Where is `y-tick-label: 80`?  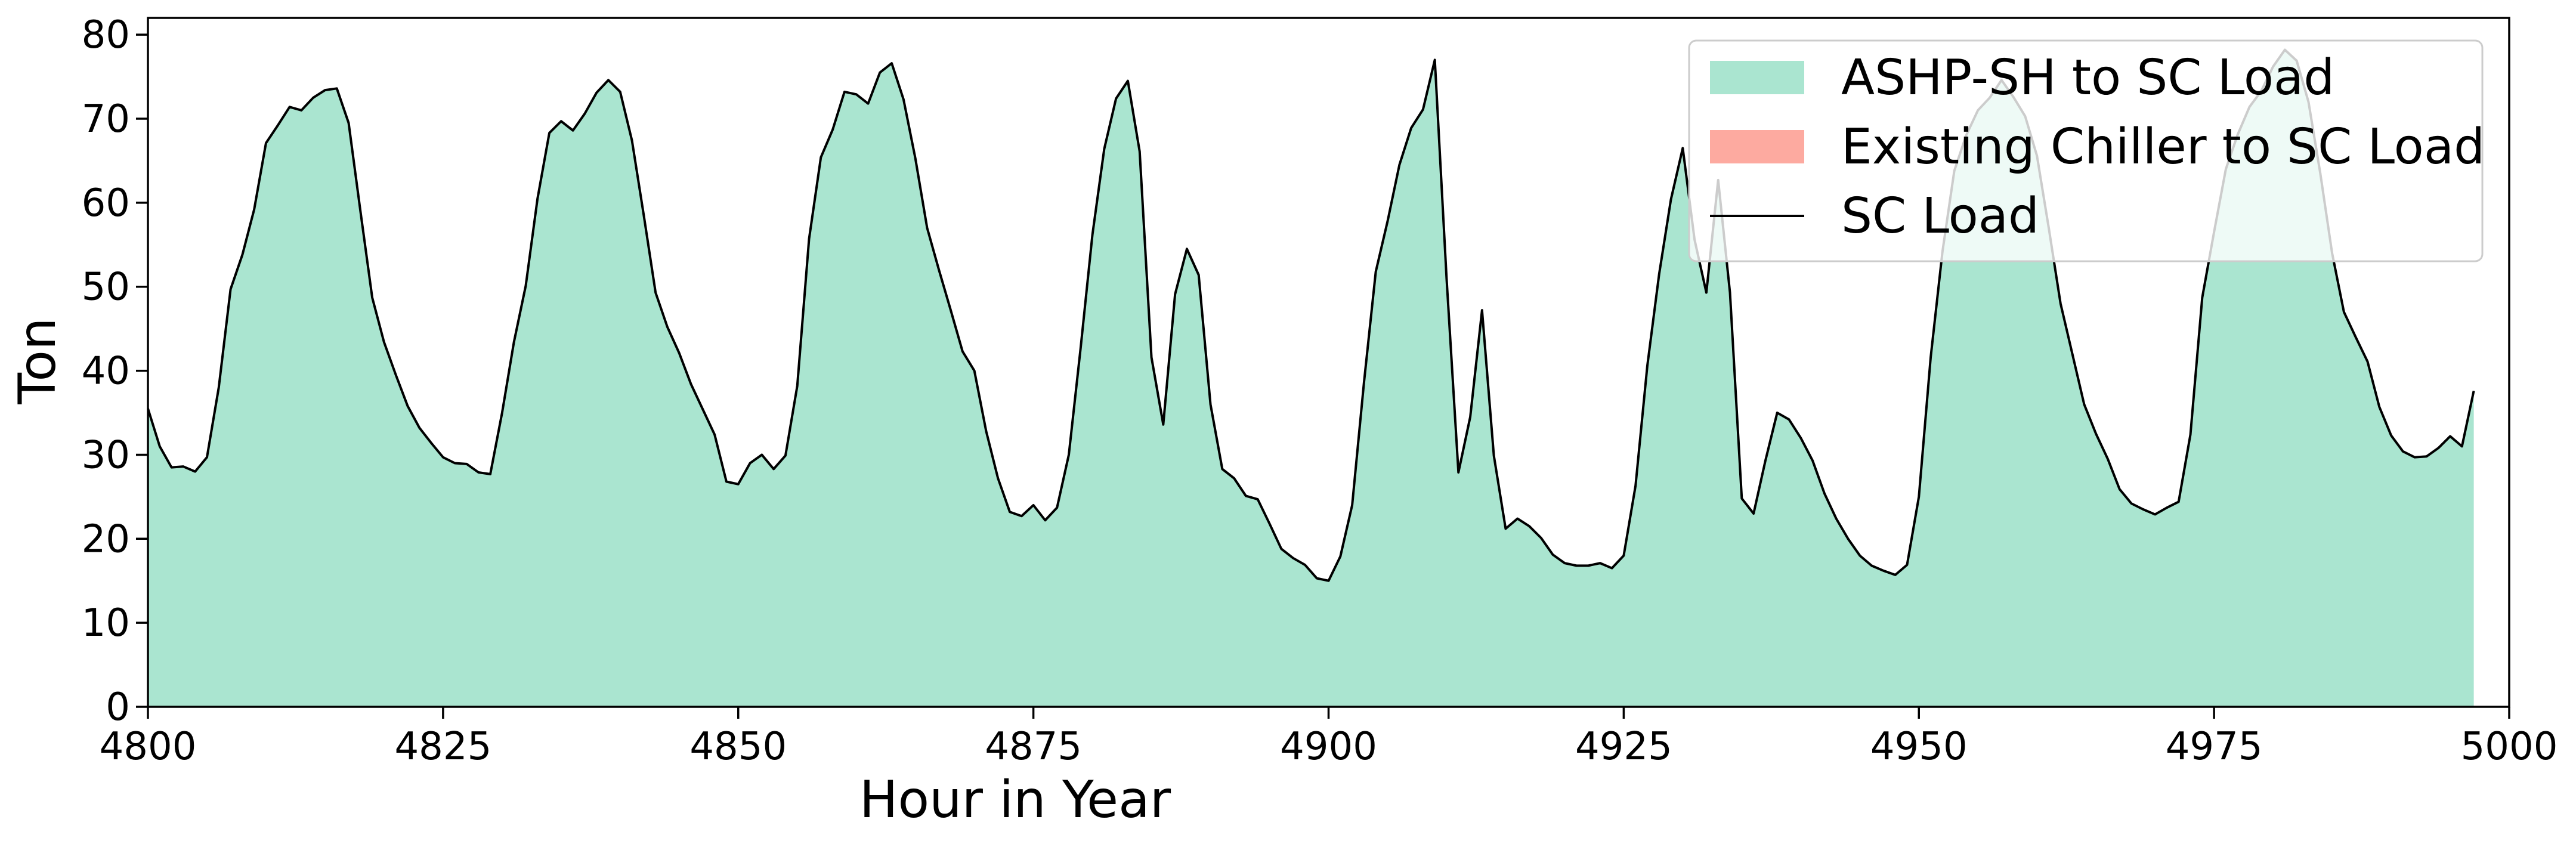
y-tick-label: 80 is located at coordinates (106, 35).